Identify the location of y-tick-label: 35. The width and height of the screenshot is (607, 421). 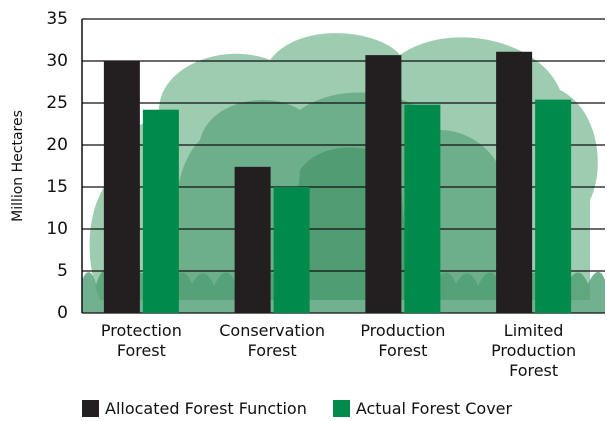
(57, 19).